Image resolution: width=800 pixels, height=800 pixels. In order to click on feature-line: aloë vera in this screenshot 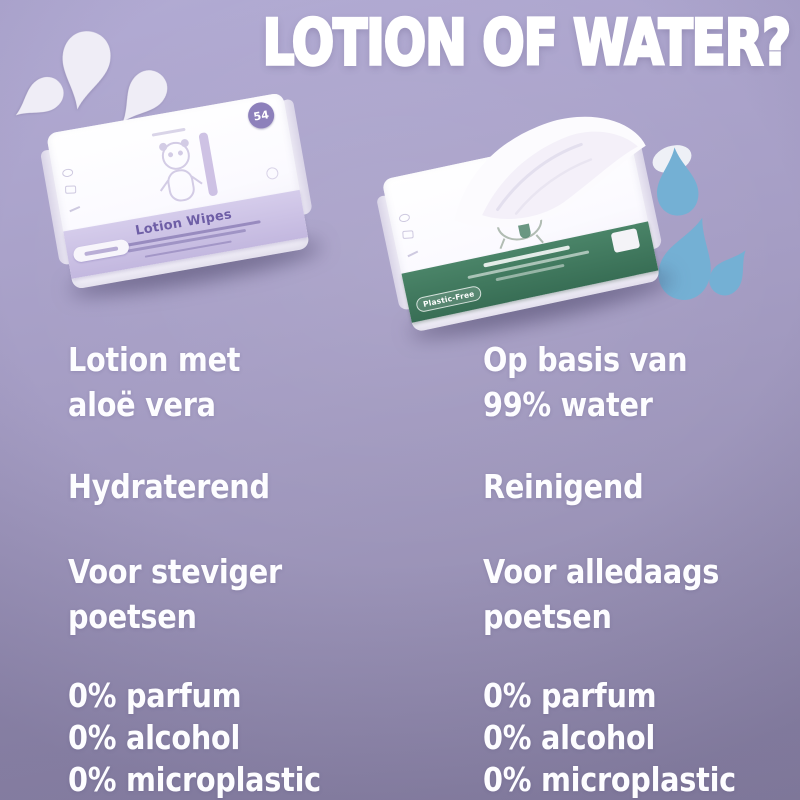, I will do `click(142, 404)`.